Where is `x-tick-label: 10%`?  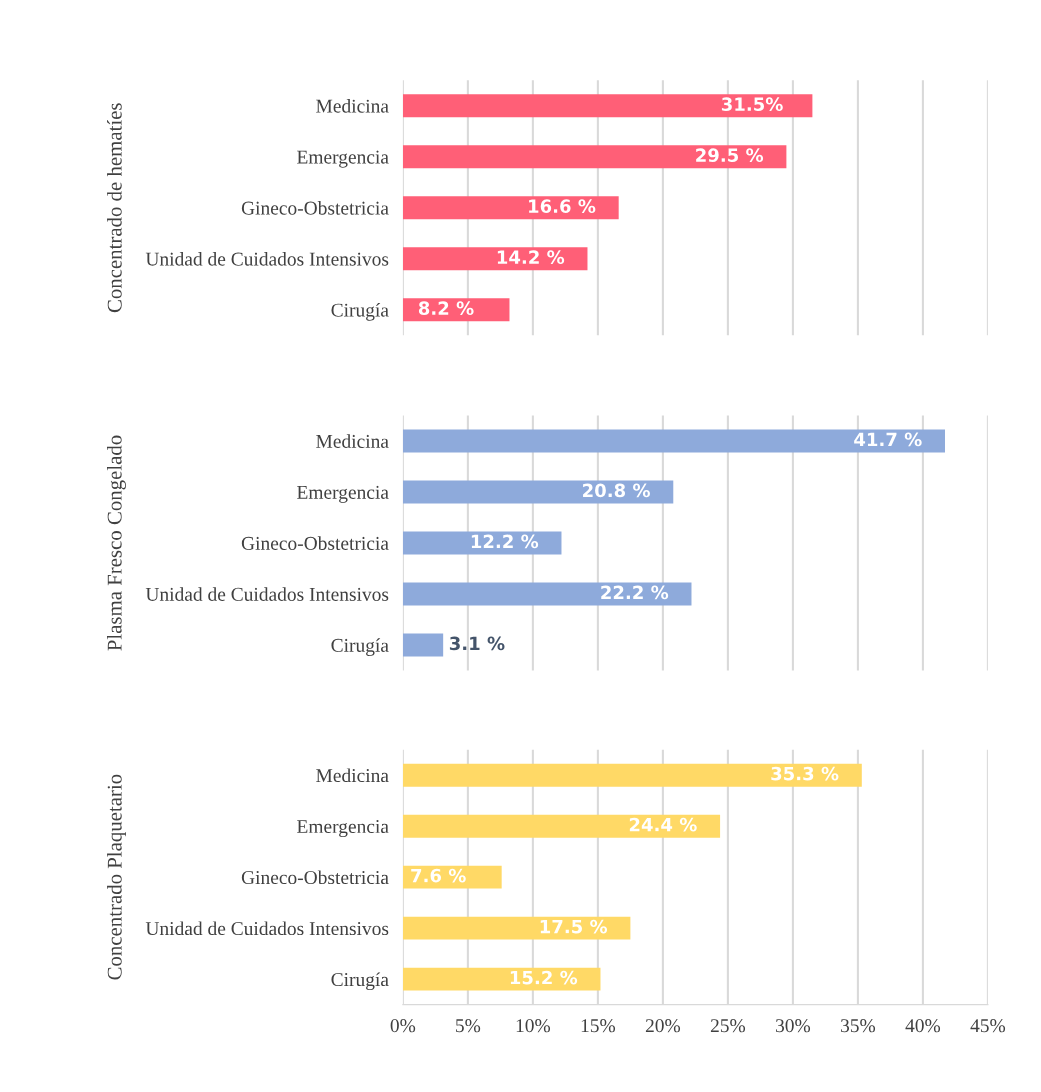 x-tick-label: 10% is located at coordinates (533, 1026).